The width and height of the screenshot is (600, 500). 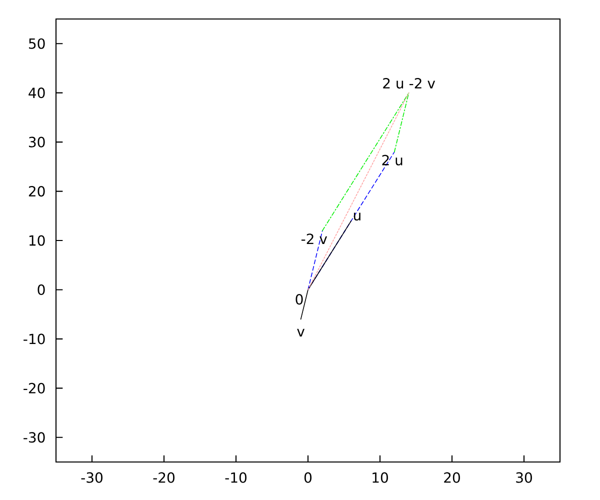 What do you see at coordinates (452, 477) in the screenshot?
I see `x-tick-label: 20` at bounding box center [452, 477].